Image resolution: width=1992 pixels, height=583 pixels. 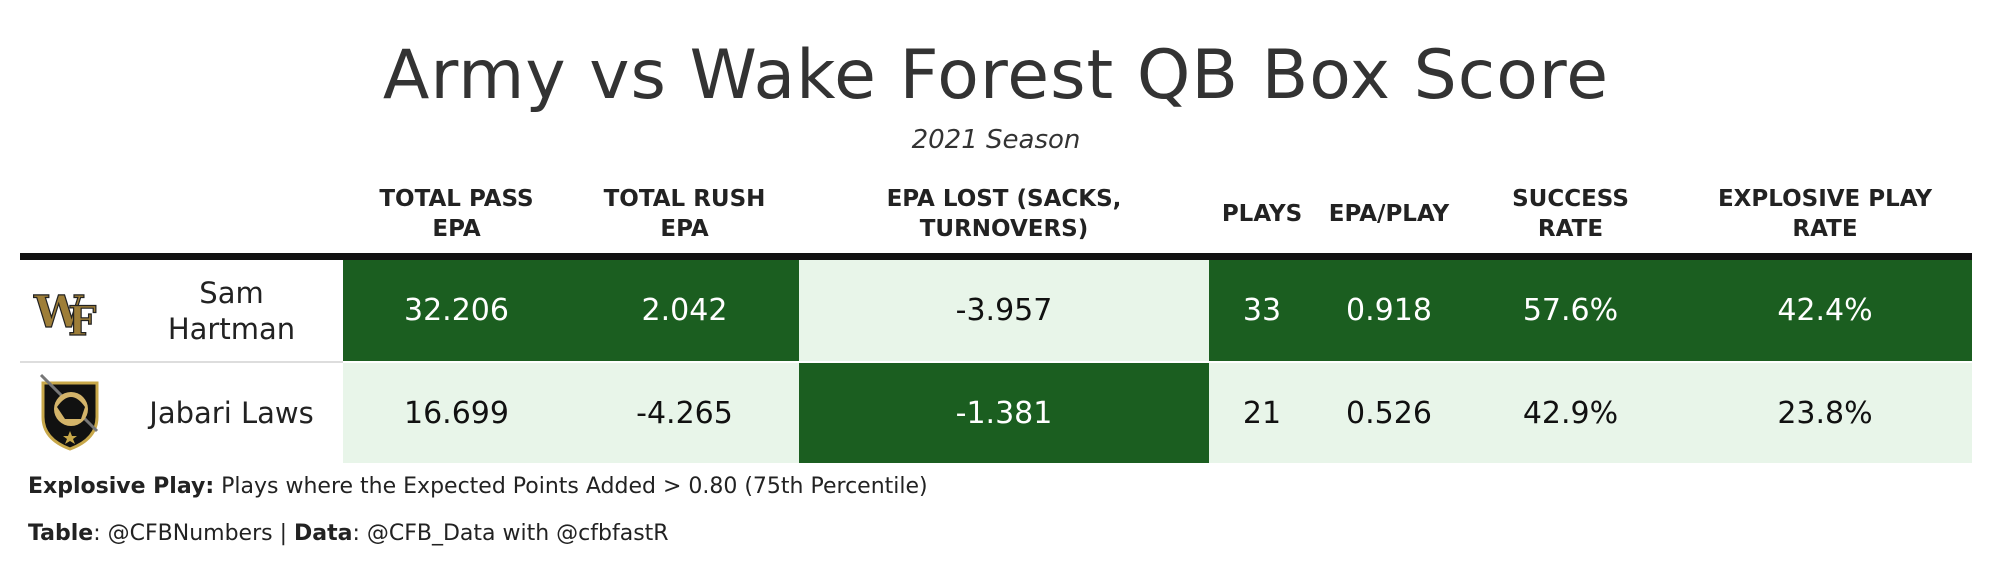 What do you see at coordinates (231, 328) in the screenshot?
I see `player-name-line: Hartman` at bounding box center [231, 328].